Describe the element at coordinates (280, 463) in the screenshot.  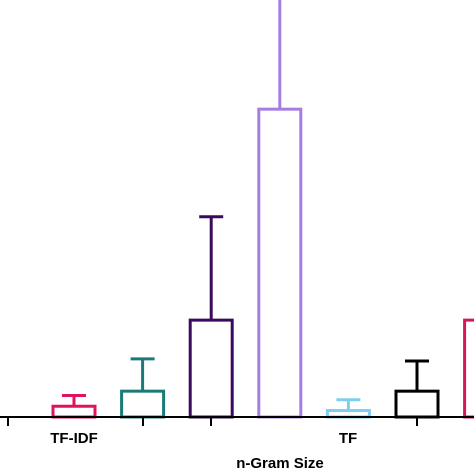
I see `x-axis-title: n-Gram Size` at that location.